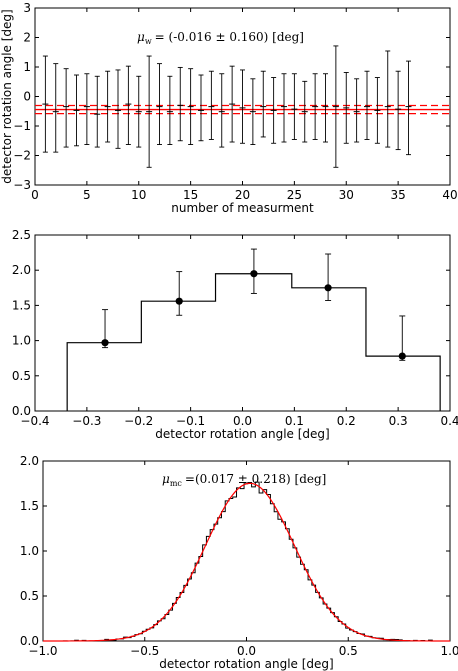 The image size is (458, 671). I want to click on mean-annotation: μmc =(0.017 ± 0.218) [deg], so click(244, 480).